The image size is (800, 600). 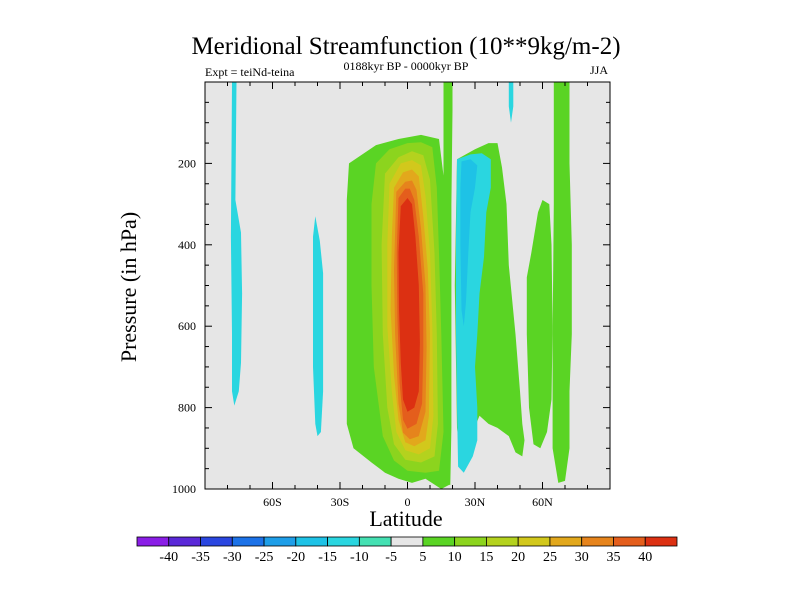 I want to click on colorbar-label: -40, so click(x=168, y=557).